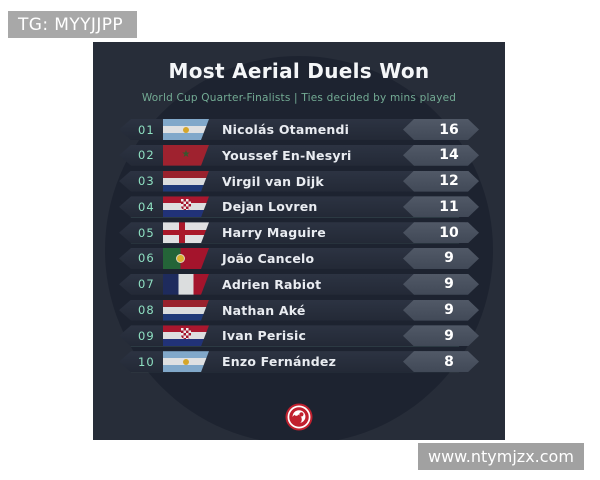 Image resolution: width=600 pixels, height=480 pixels. I want to click on table-row: 02 Youssef En-Nesyri 14, so click(299, 155).